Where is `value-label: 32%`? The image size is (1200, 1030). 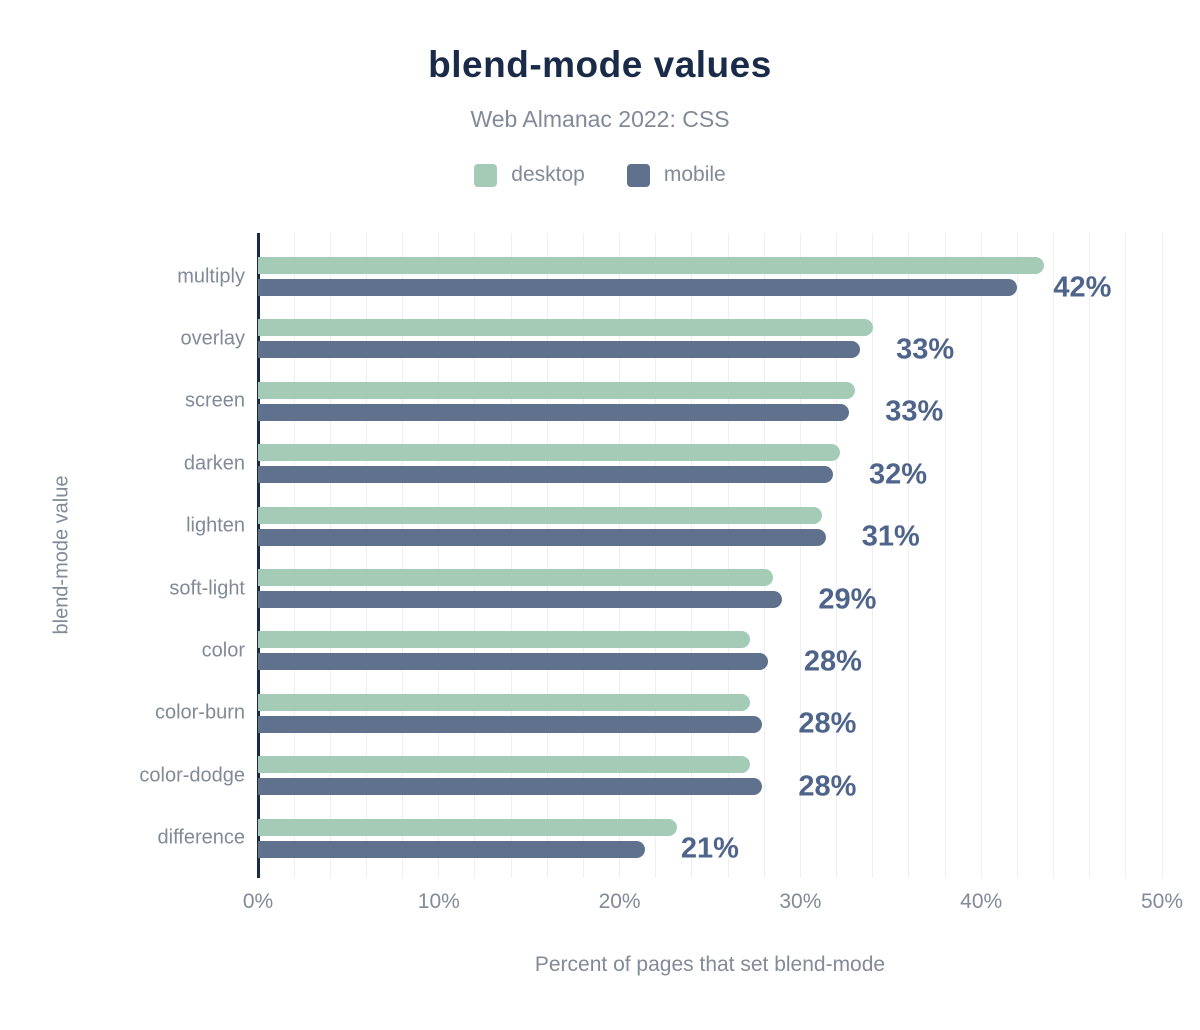
value-label: 32% is located at coordinates (897, 474).